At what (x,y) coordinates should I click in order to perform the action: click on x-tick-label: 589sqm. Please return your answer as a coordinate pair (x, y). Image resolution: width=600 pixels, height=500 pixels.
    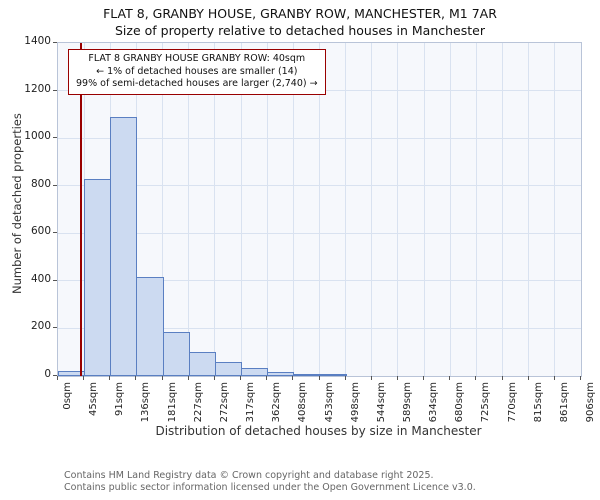
    Looking at the image, I should click on (407, 402).